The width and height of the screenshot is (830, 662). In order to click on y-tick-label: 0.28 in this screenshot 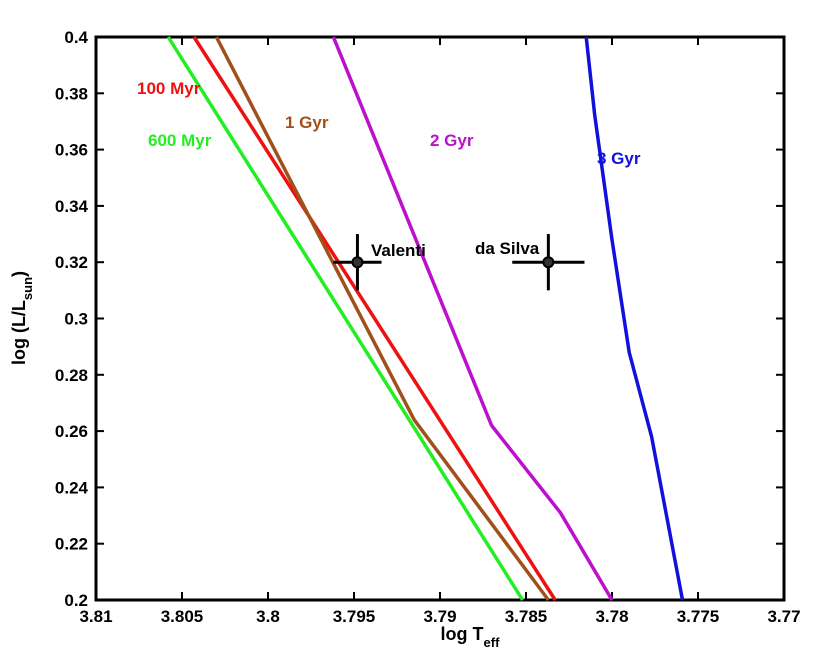, I will do `click(71, 375)`.